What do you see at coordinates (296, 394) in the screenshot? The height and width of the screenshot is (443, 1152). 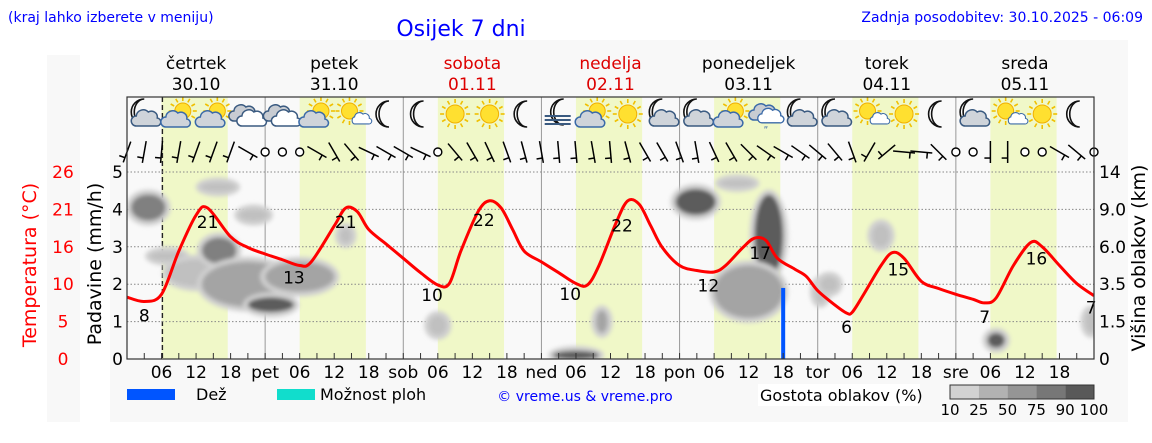 I see `legend-showers-swatch` at bounding box center [296, 394].